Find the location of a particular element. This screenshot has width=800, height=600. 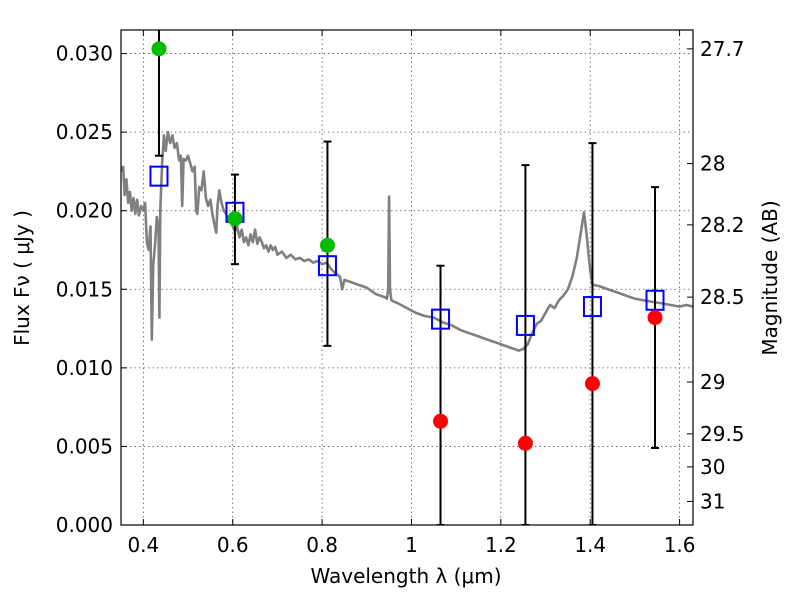

x-tick-label: 0.8 is located at coordinates (322, 545).